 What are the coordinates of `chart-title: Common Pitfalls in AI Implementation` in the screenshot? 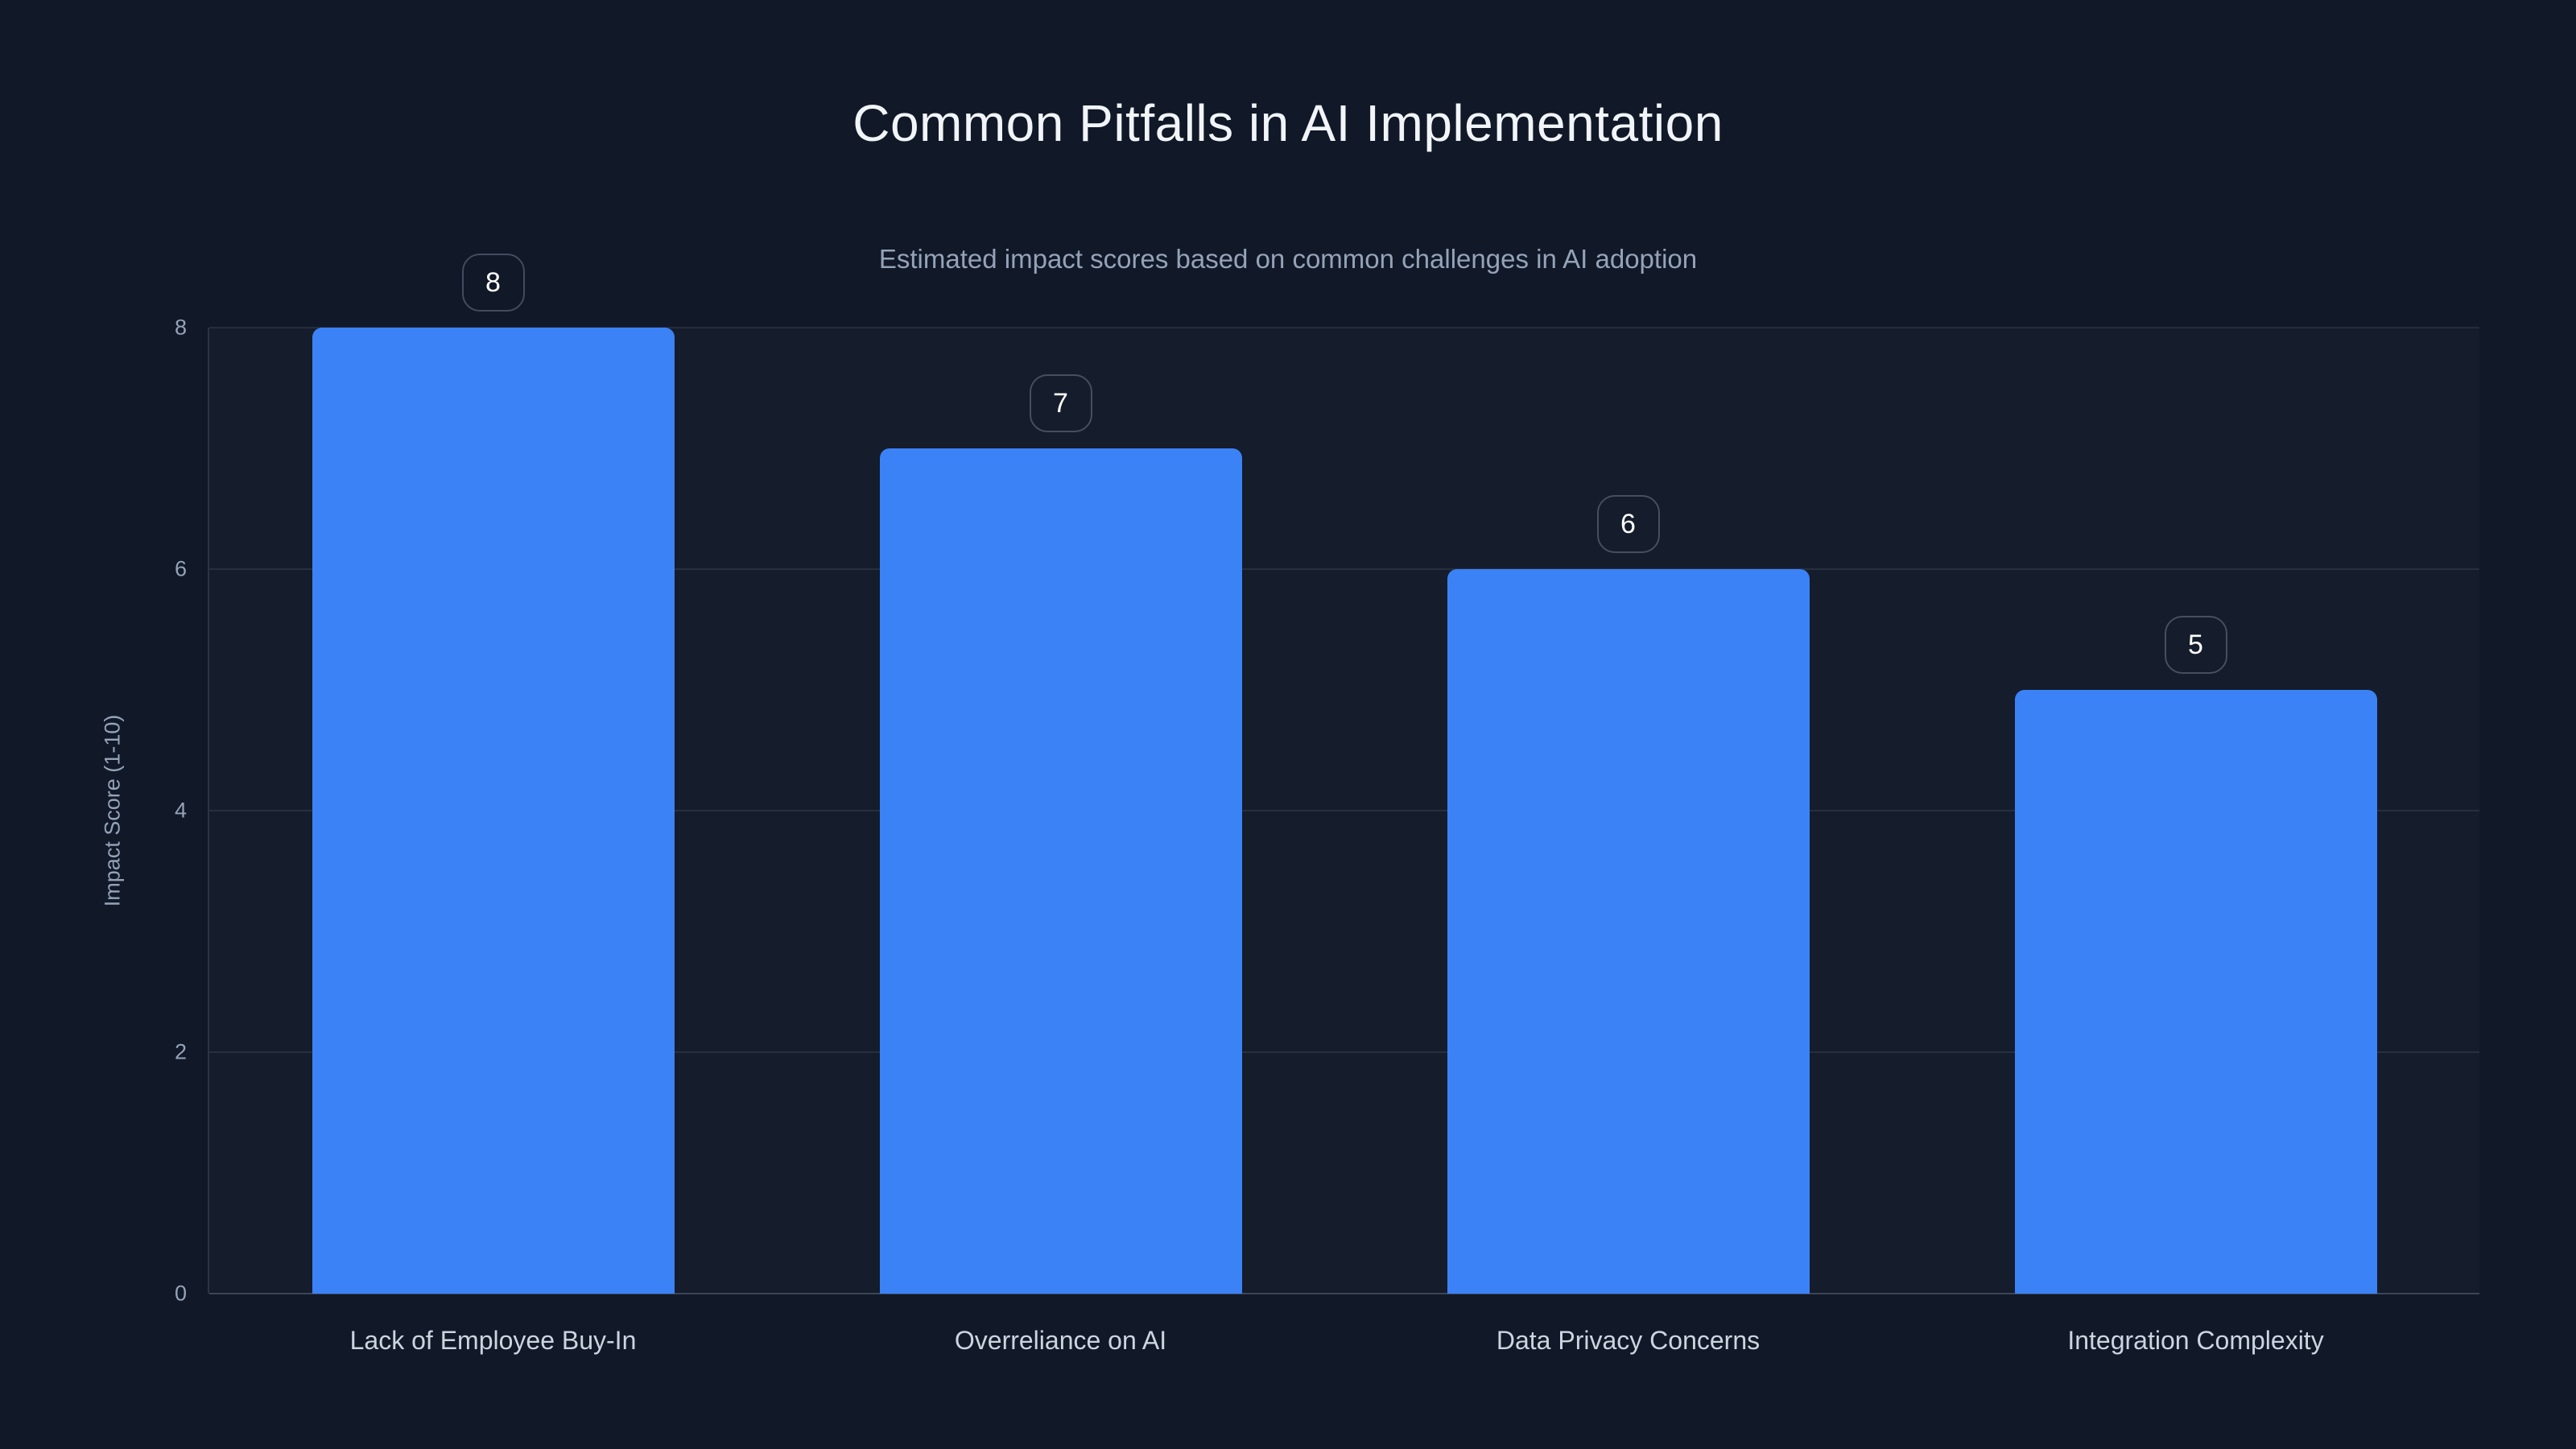 It's located at (1288, 123).